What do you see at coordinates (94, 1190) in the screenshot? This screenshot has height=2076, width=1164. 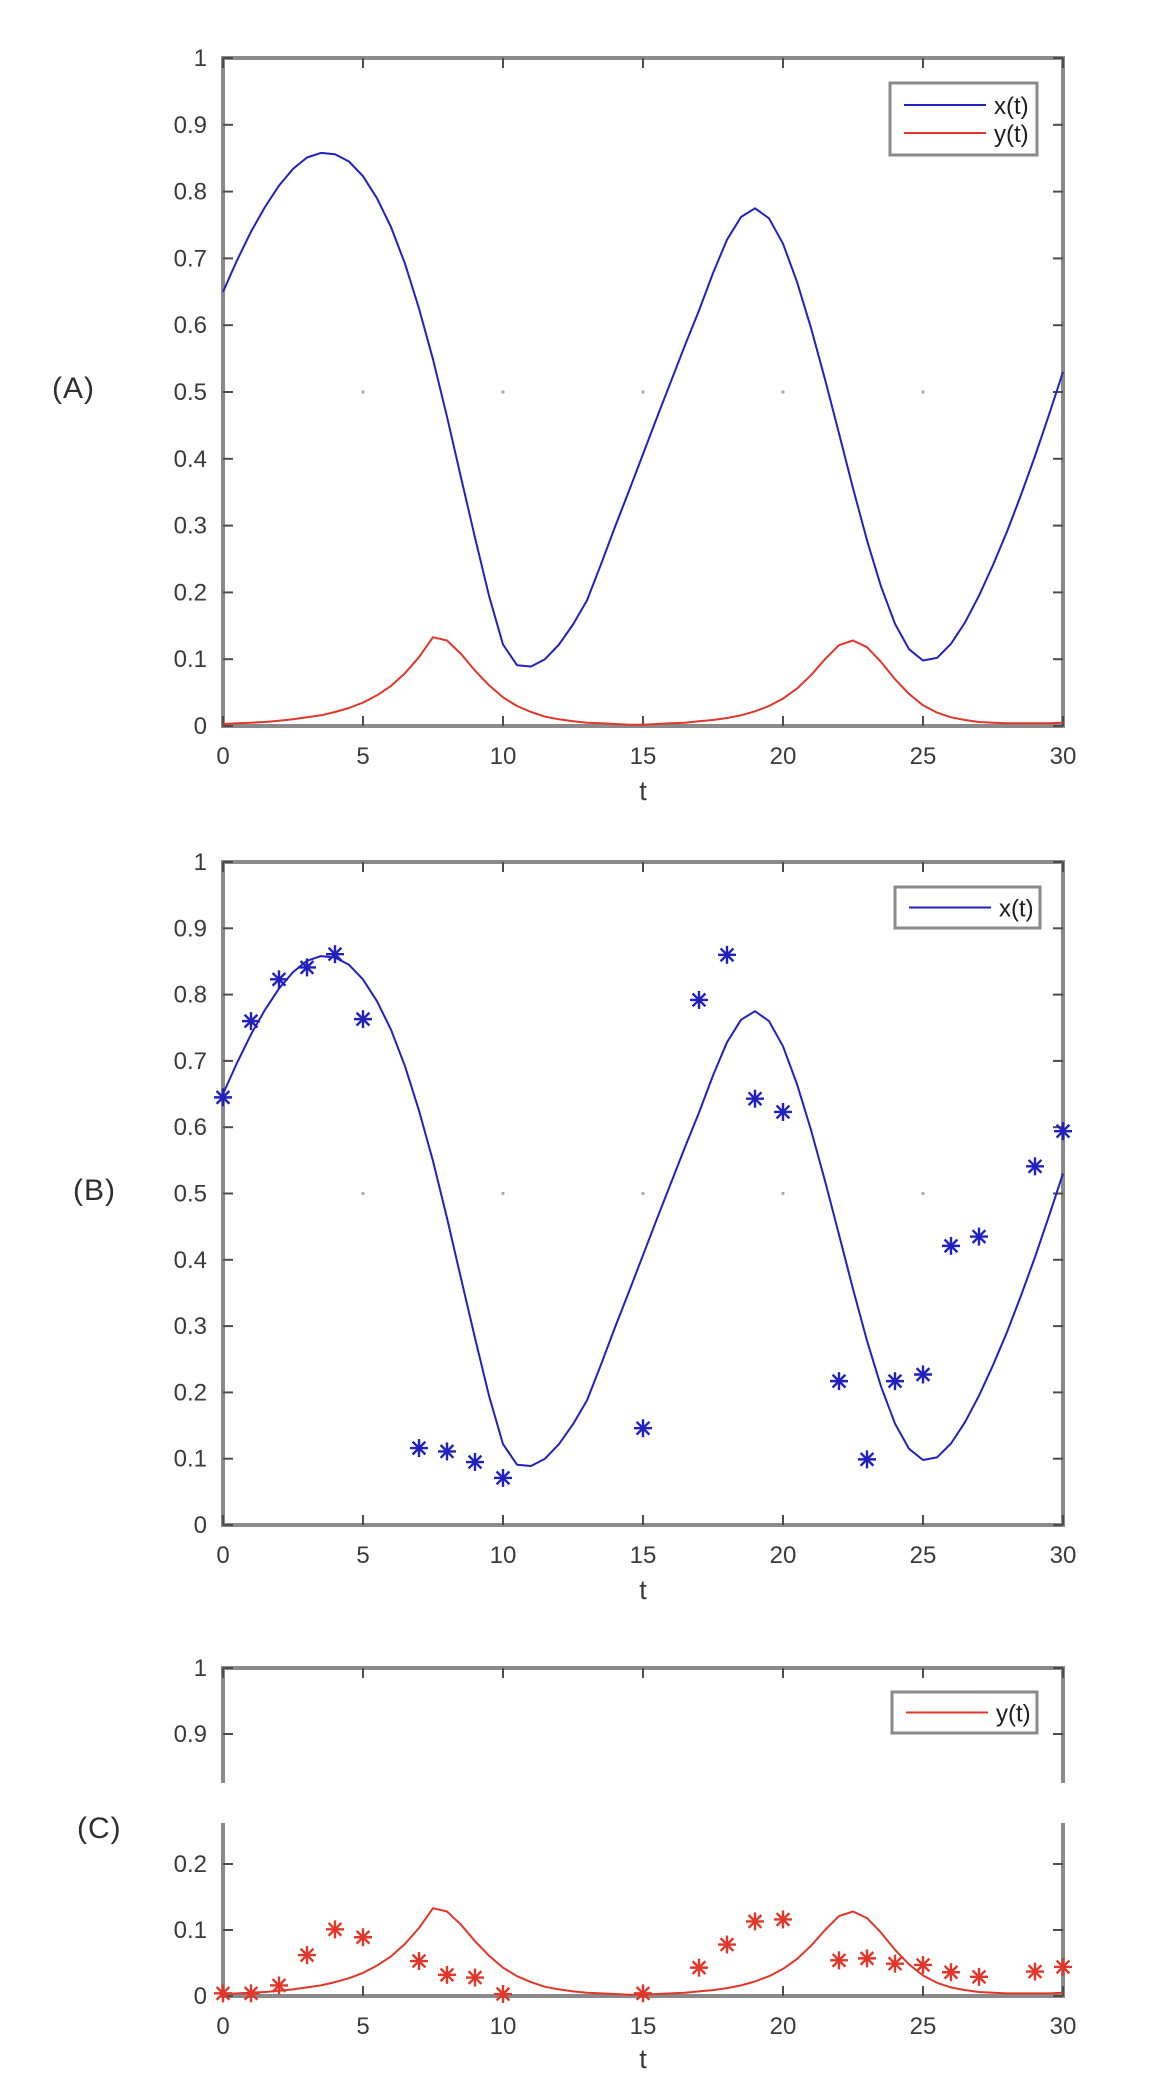 I see `panel-label-b: (B)` at bounding box center [94, 1190].